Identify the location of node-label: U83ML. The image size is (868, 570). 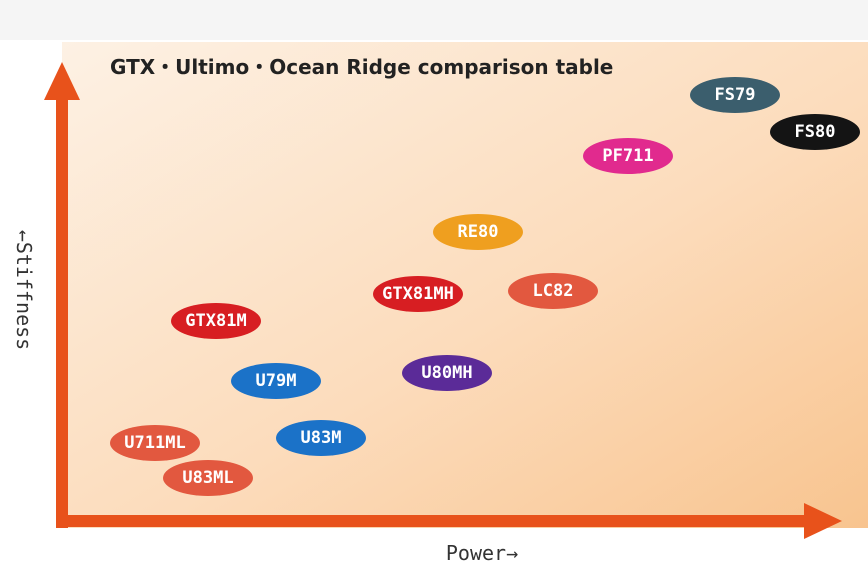
(207, 478).